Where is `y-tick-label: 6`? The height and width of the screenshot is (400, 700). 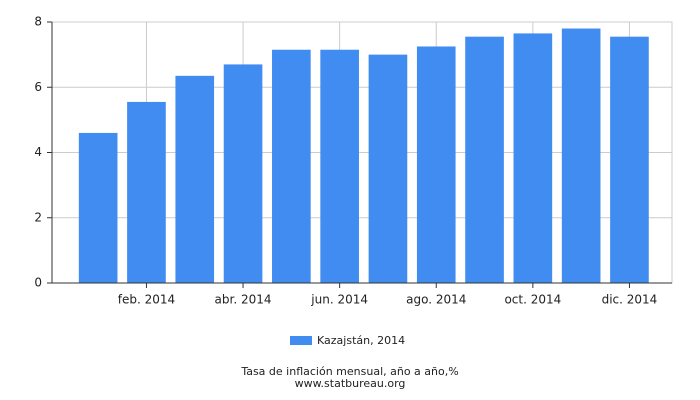
y-tick-label: 6 is located at coordinates (38, 87).